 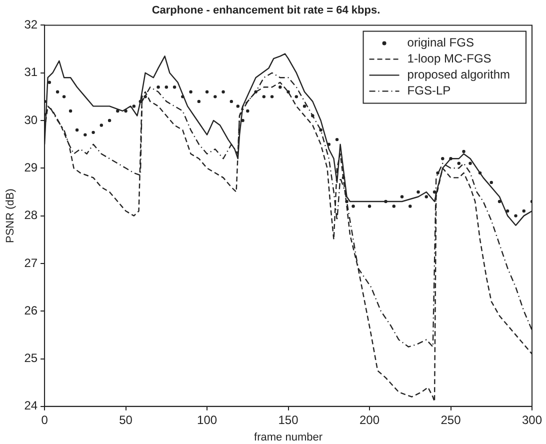 I want to click on x-tick-label: 50, so click(x=126, y=419).